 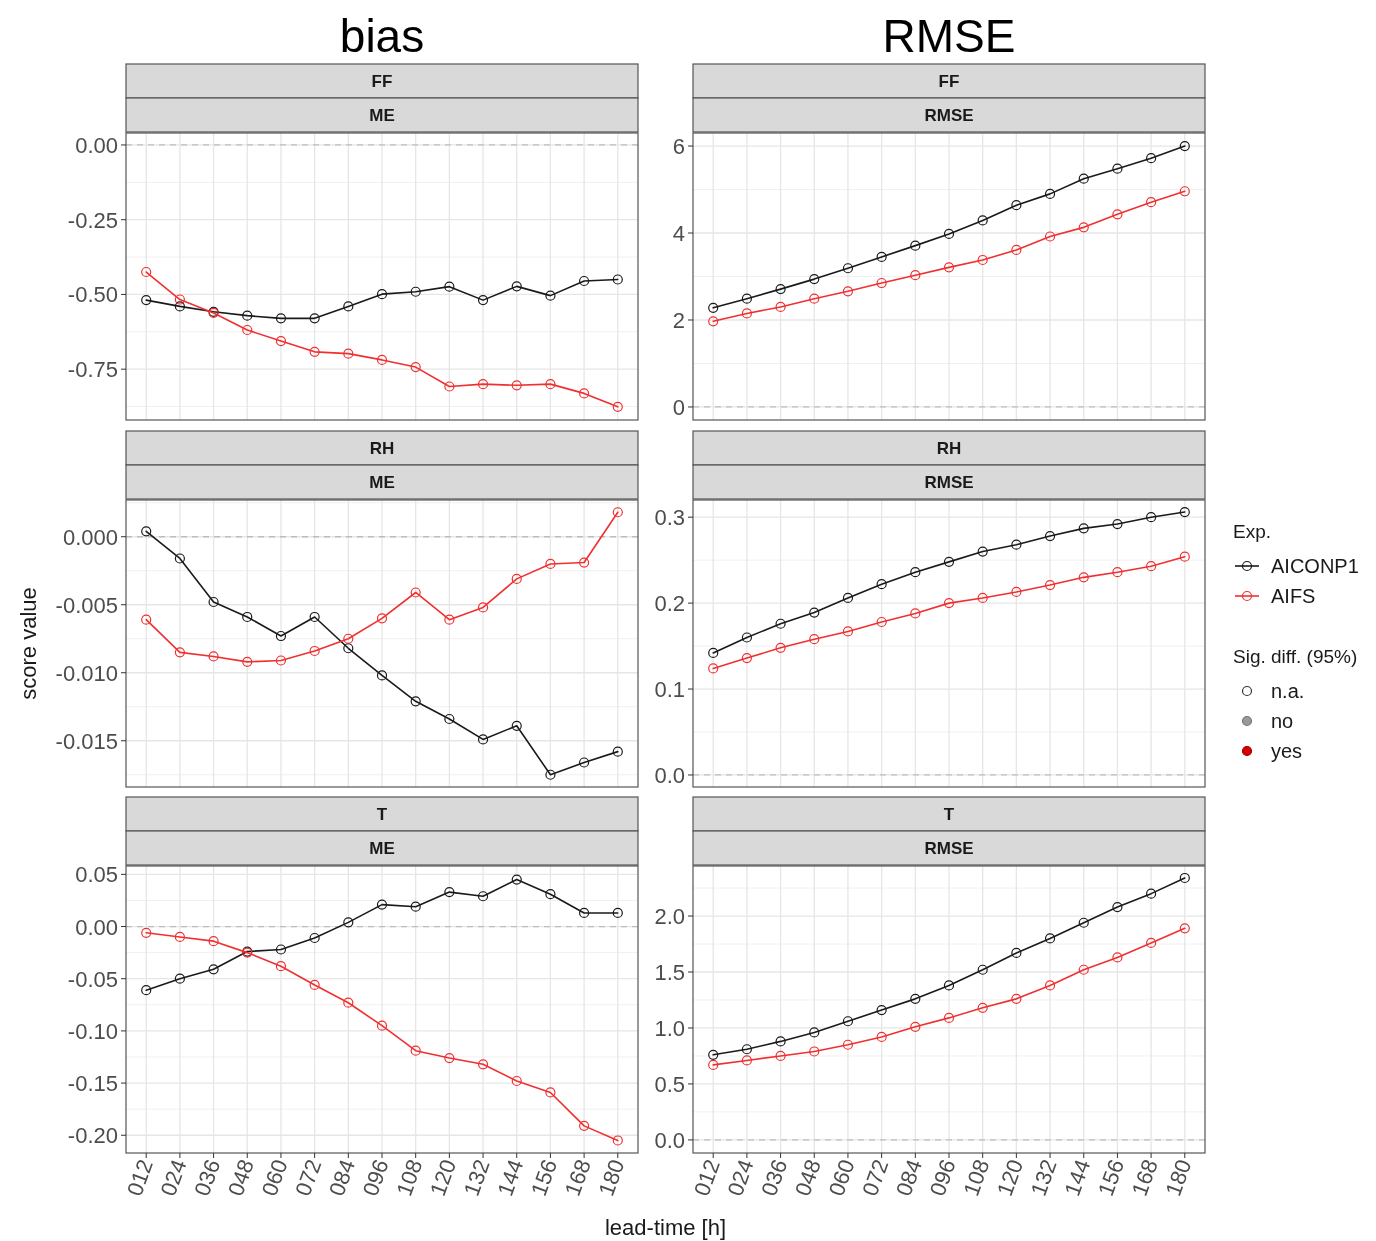 What do you see at coordinates (669, 690) in the screenshot?
I see `y-tick-label: 0.1` at bounding box center [669, 690].